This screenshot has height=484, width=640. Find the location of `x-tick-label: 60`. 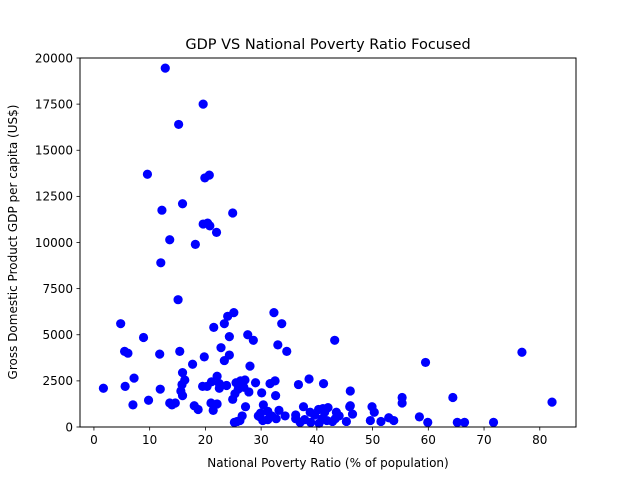

x-tick-label: 60 is located at coordinates (428, 440).